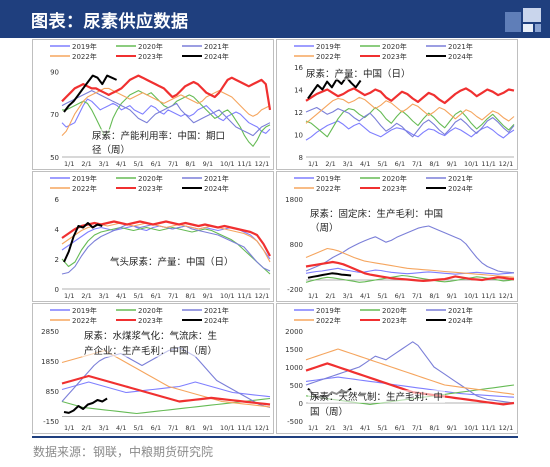 Image resolution: width=550 pixels, height=467 pixels. What do you see at coordinates (111, 150) in the screenshot?
I see `chart-title: 径（周）` at bounding box center [111, 150].